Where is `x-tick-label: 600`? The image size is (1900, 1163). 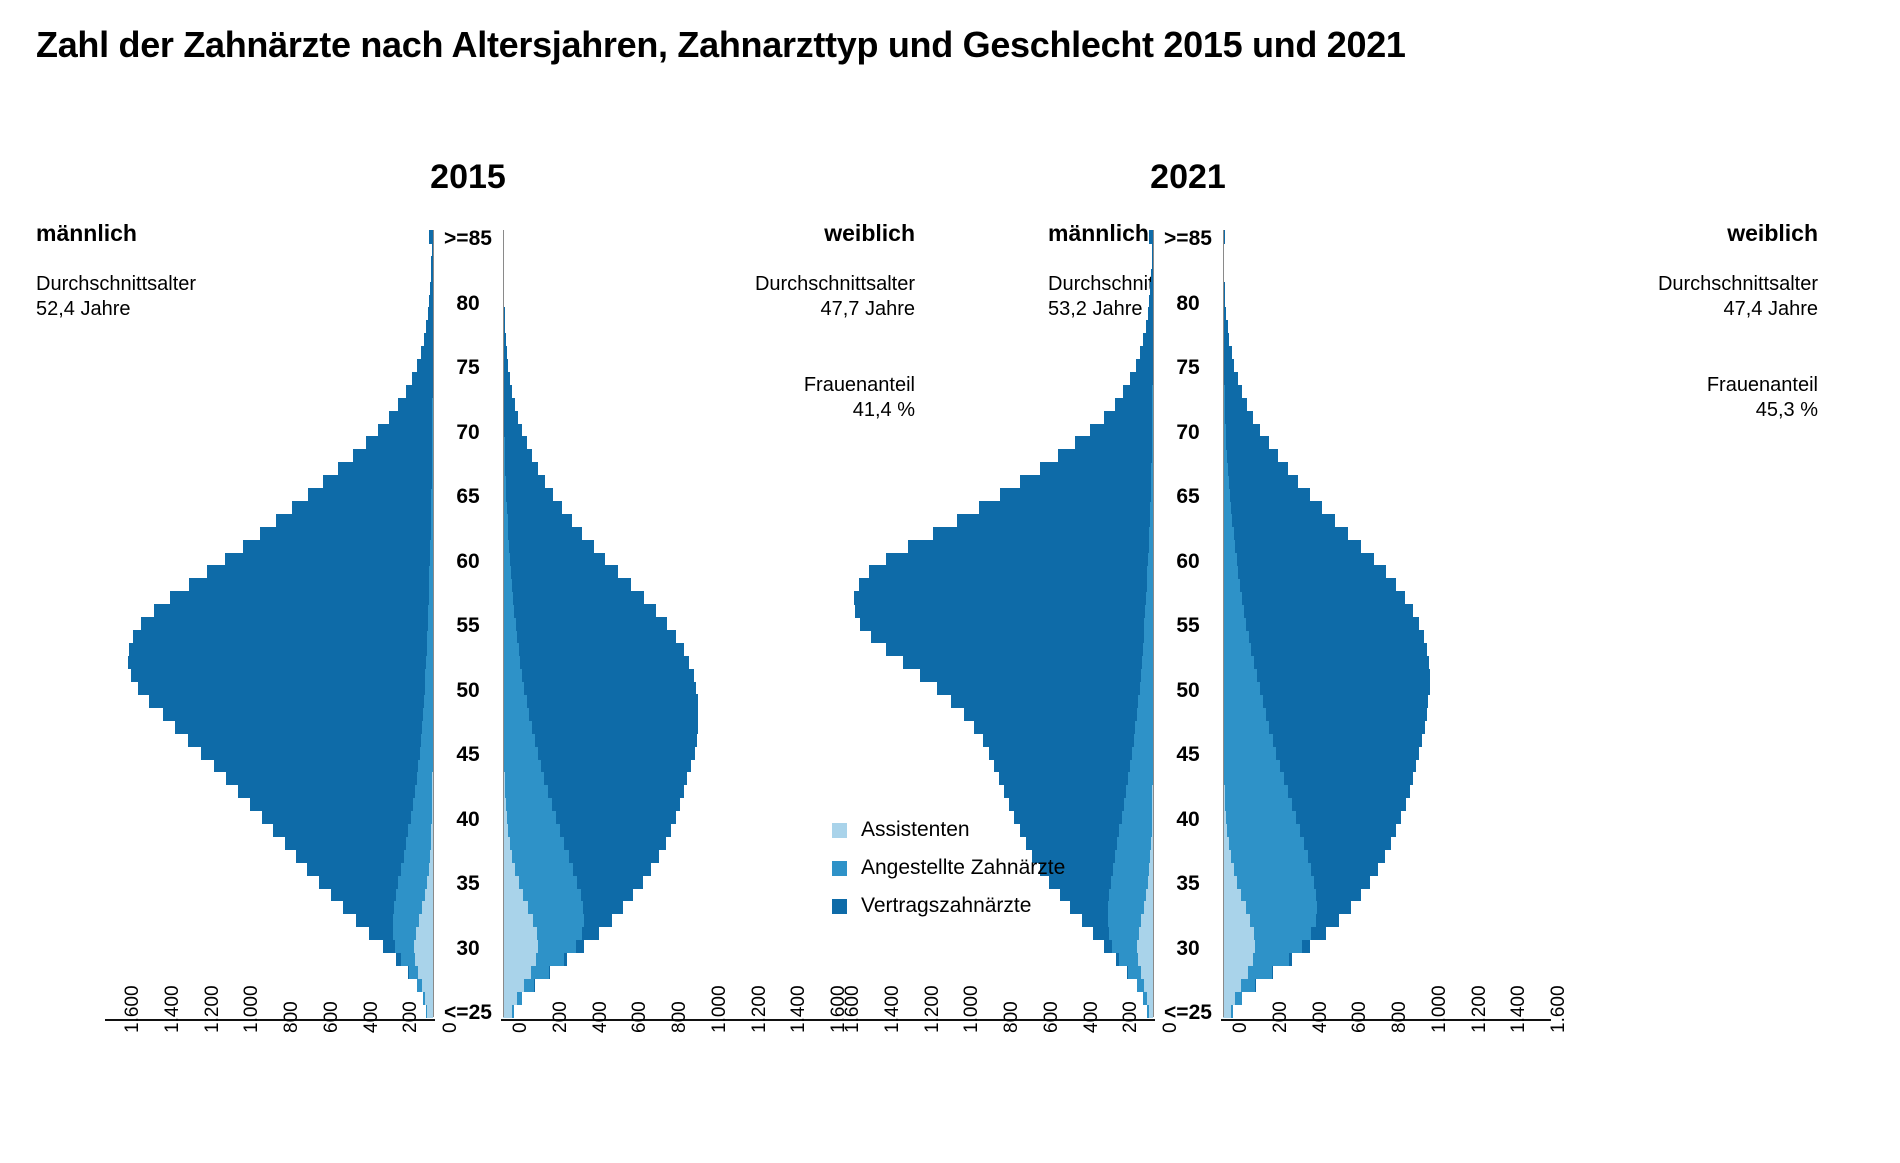
x-tick-label: 600 is located at coordinates (331, 1017).